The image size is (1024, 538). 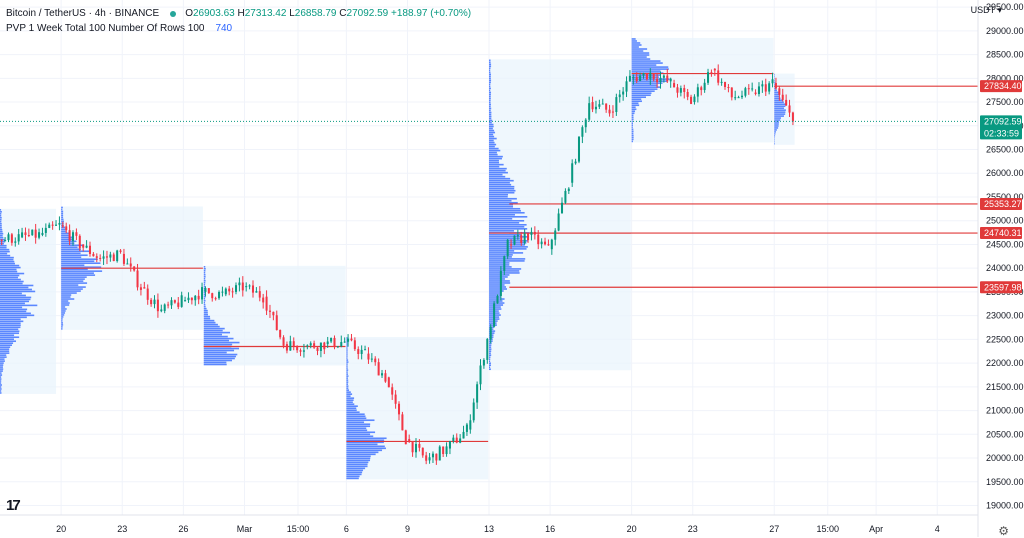 What do you see at coordinates (346, 529) in the screenshot?
I see `time-tick-label: 6` at bounding box center [346, 529].